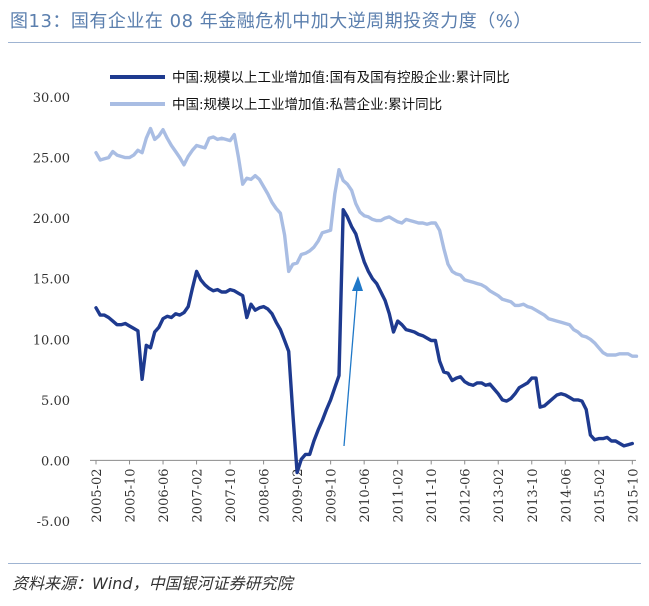 The width and height of the screenshot is (649, 606). Describe the element at coordinates (357, 283) in the screenshot. I see `rebound-arrow-head` at that location.